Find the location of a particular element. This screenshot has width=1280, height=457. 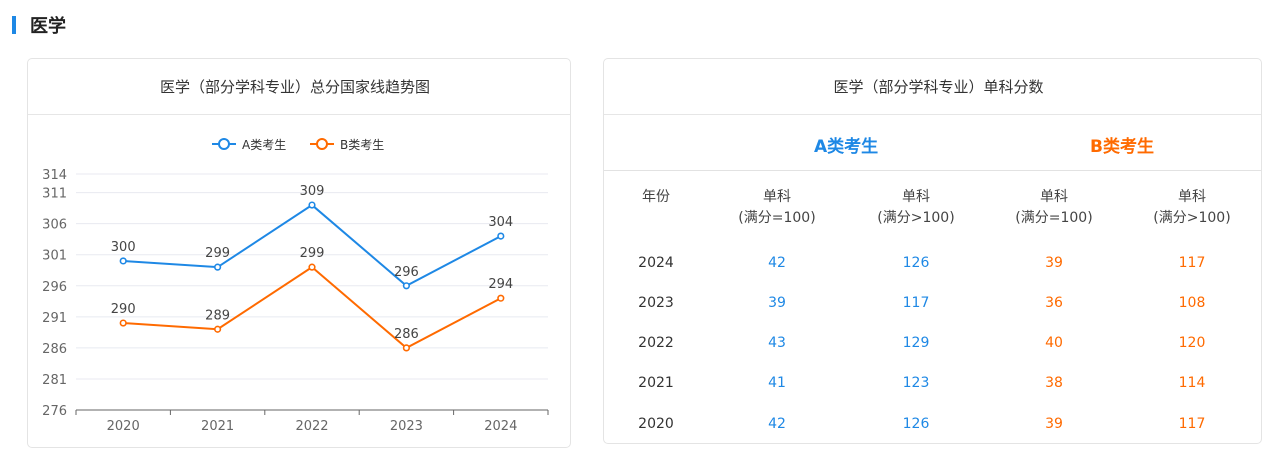

section-title: 医学 is located at coordinates (48, 26).